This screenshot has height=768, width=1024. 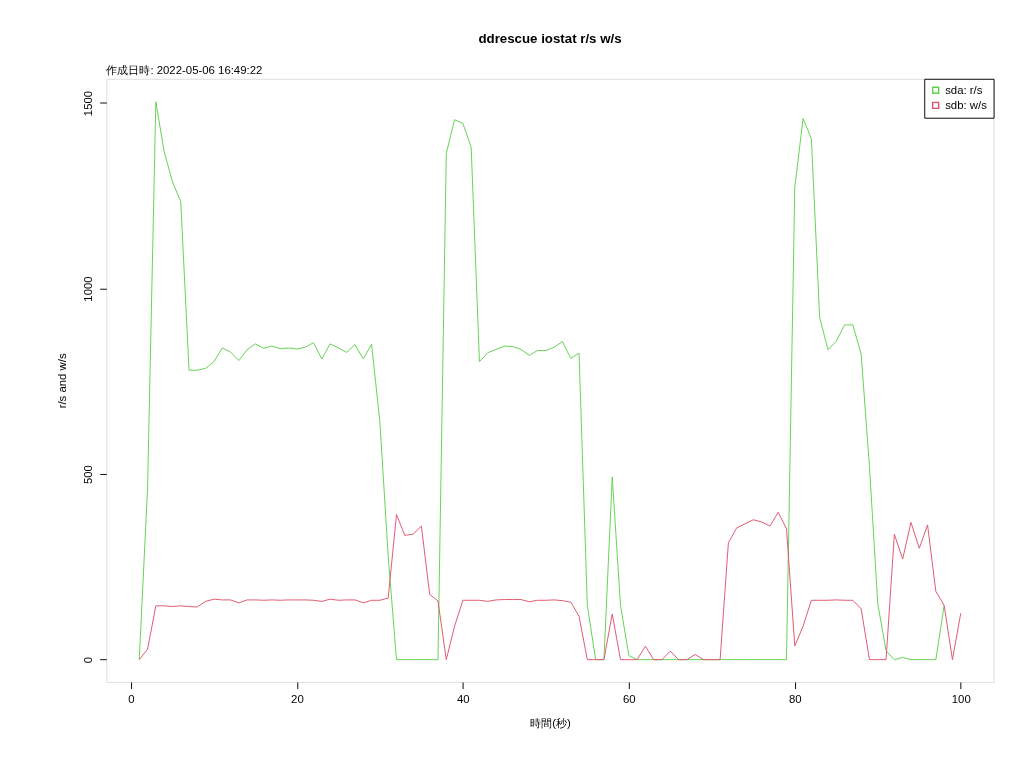 I want to click on x-tick-label: 100, so click(x=961, y=699).